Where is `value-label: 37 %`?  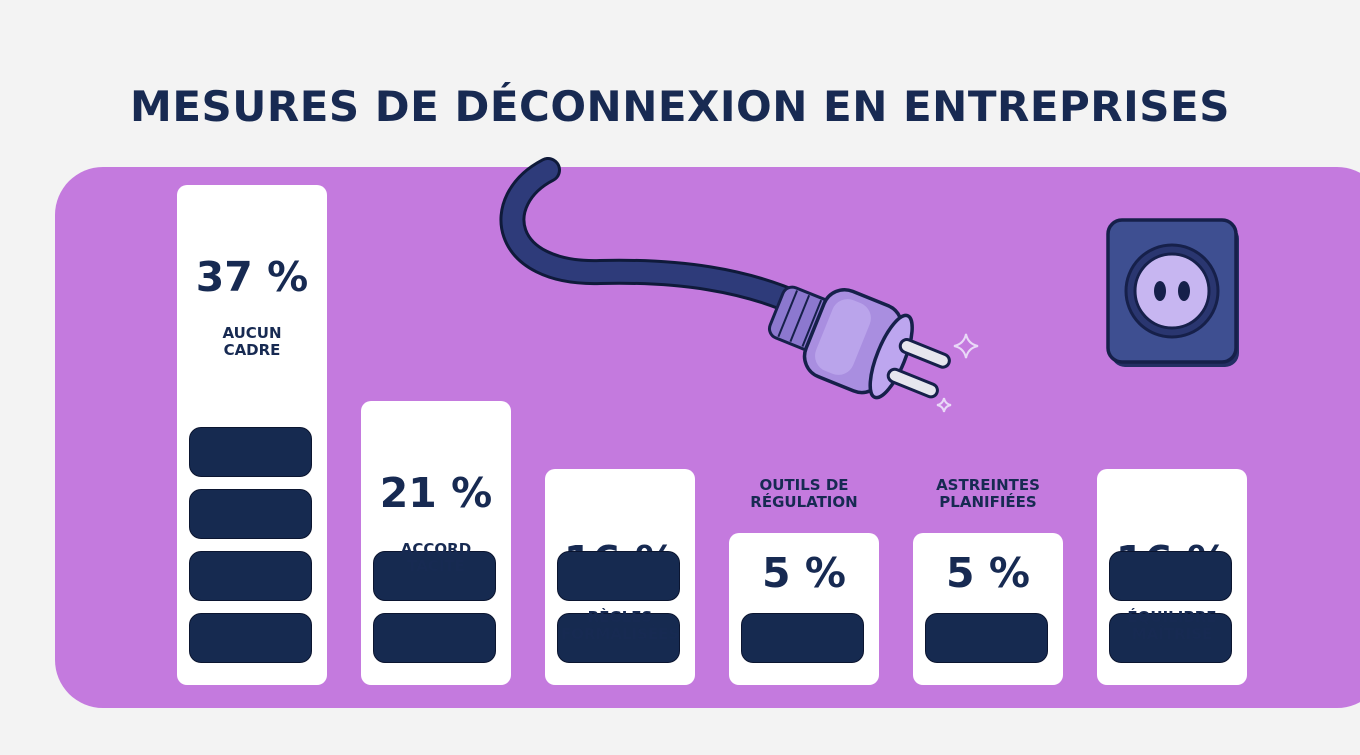
value-label: 37 % is located at coordinates (252, 277).